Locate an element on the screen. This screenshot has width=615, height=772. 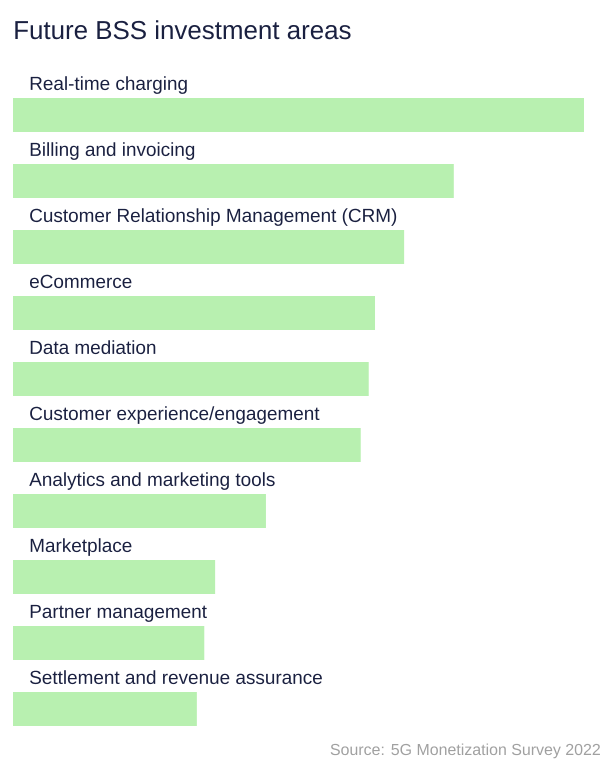
y-tick-label: Customer experience/engagement is located at coordinates (175, 415).